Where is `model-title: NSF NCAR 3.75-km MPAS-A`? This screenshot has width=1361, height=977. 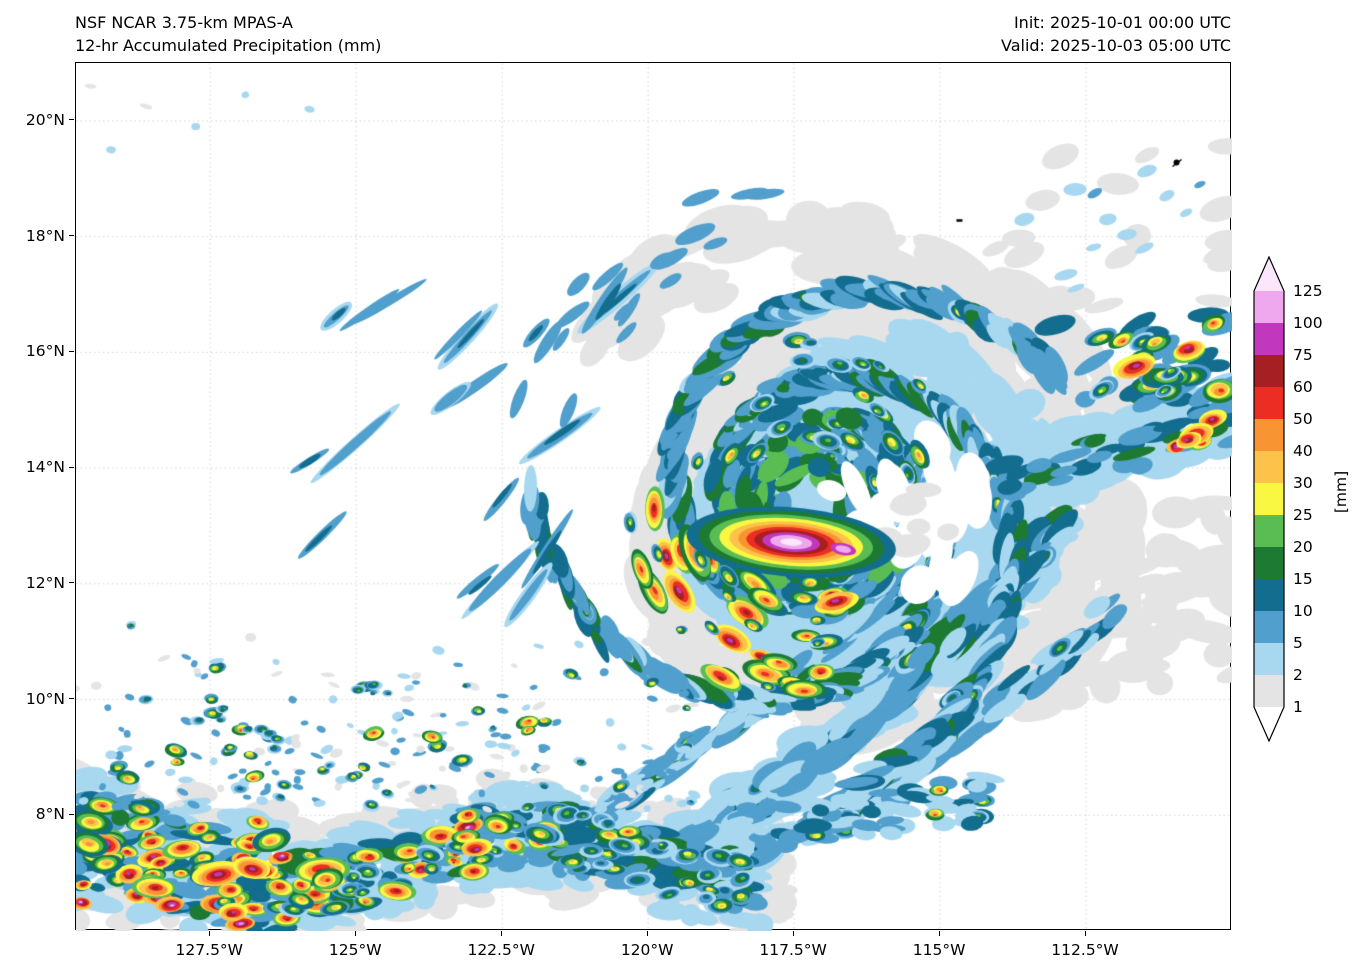 model-title: NSF NCAR 3.75-km MPAS-A is located at coordinates (184, 22).